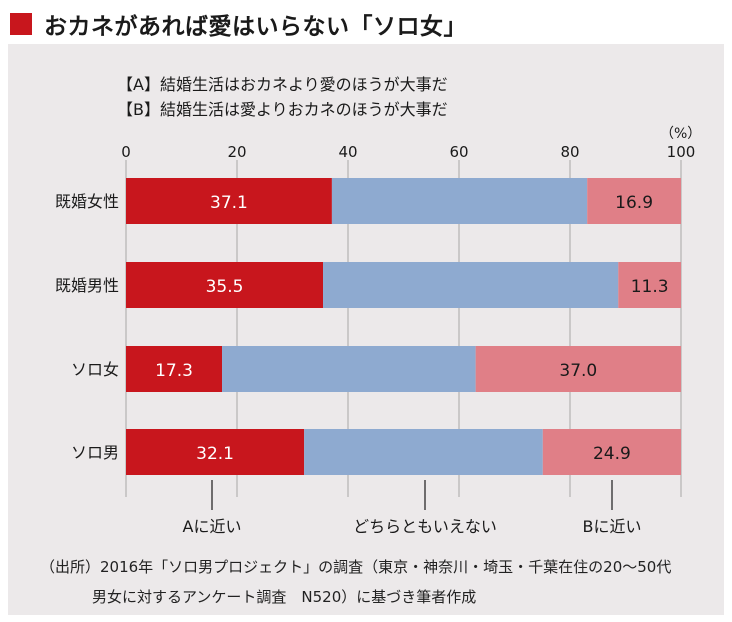  What do you see at coordinates (282, 109) in the screenshot?
I see `legend-b: 【B】結婚生活は愛よりおカネのほうが大事だ` at bounding box center [282, 109].